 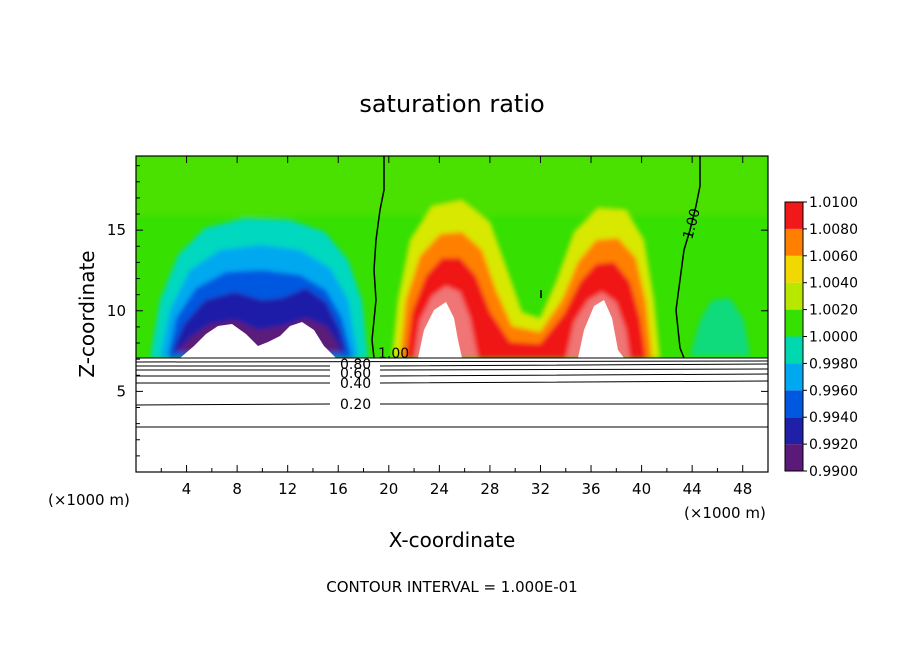 I want to click on y-tick-label: 5, so click(x=121, y=391).